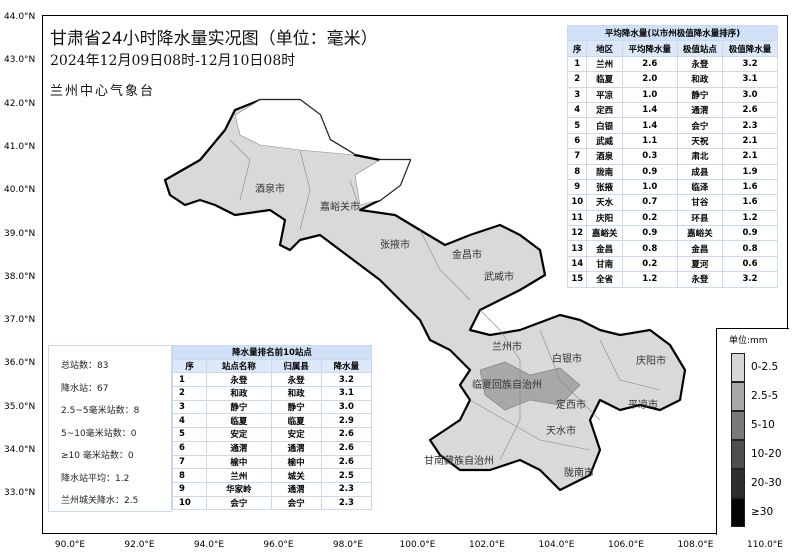 The width and height of the screenshot is (800, 558). Describe the element at coordinates (20, 60) in the screenshot. I see `latitude-label: 43.0°N` at that location.